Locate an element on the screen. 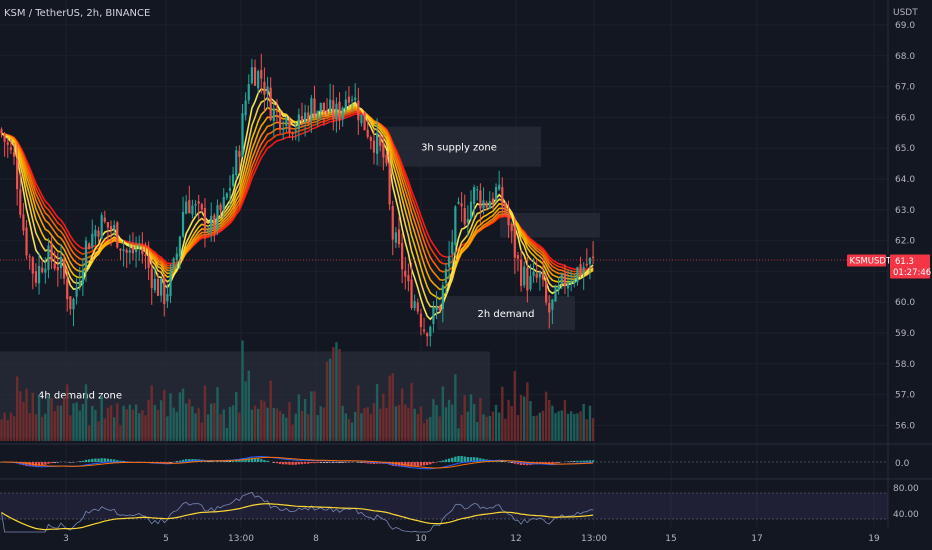 The width and height of the screenshot is (932, 550). rsi-lower-label: 40.00 is located at coordinates (906, 515).